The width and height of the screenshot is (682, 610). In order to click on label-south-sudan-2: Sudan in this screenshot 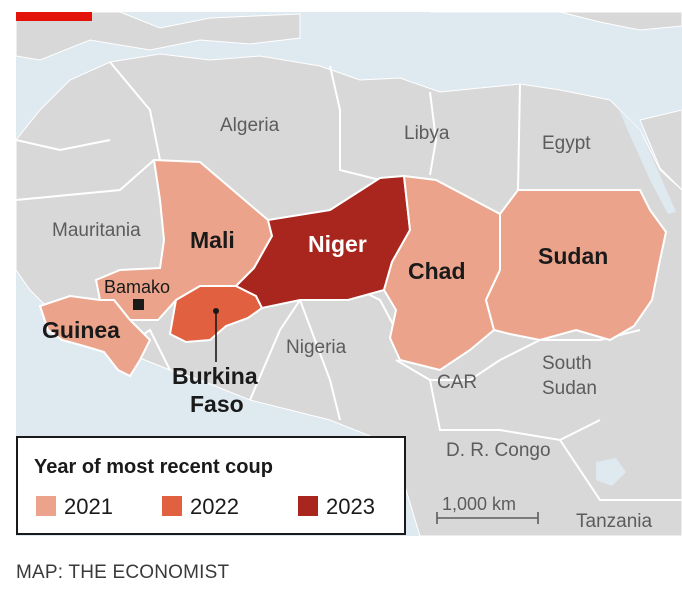, I will do `click(569, 388)`.